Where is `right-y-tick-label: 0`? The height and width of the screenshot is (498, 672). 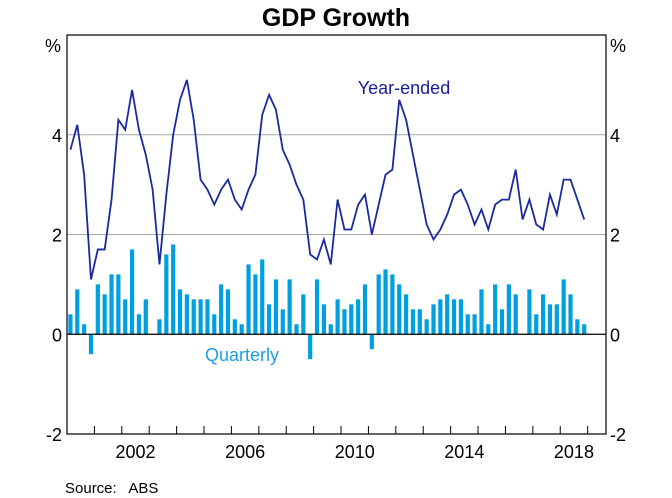
right-y-tick-label: 0 is located at coordinates (615, 335).